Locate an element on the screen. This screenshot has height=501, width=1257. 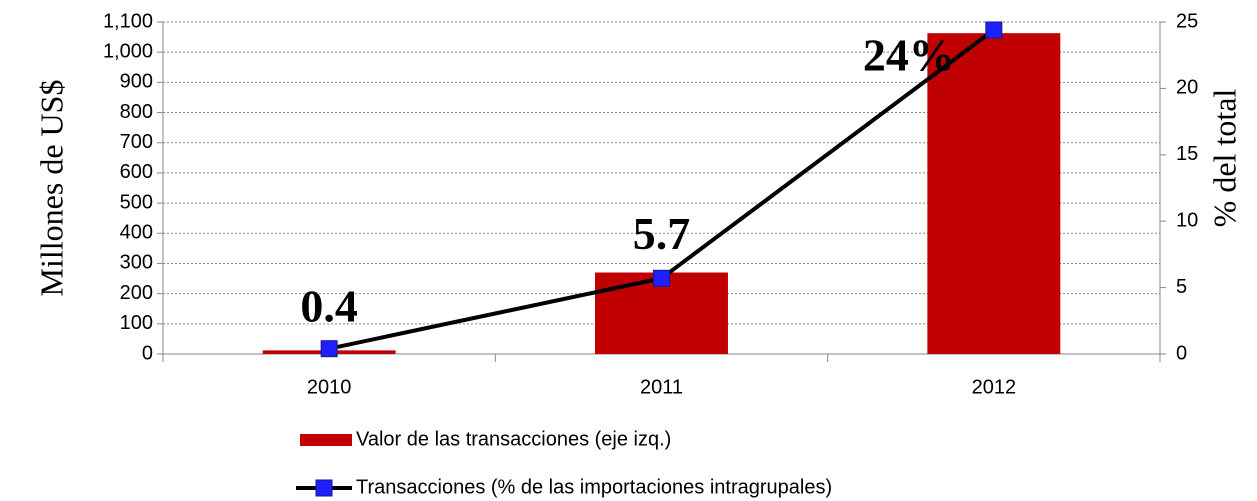
y-tick-label: 900 is located at coordinates (136, 82).